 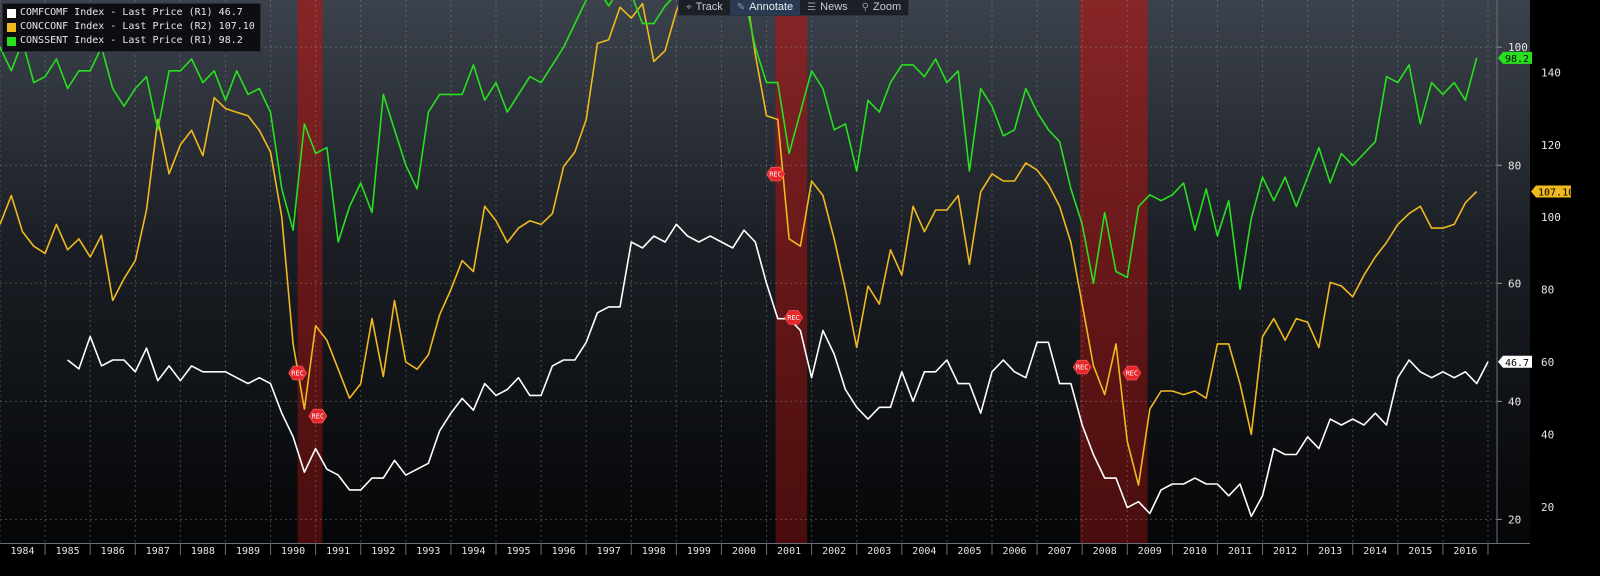 I want to click on legend-text-comfcomf: COMFCOMF Index - Last Price (R1) 46.7, so click(x=131, y=12).